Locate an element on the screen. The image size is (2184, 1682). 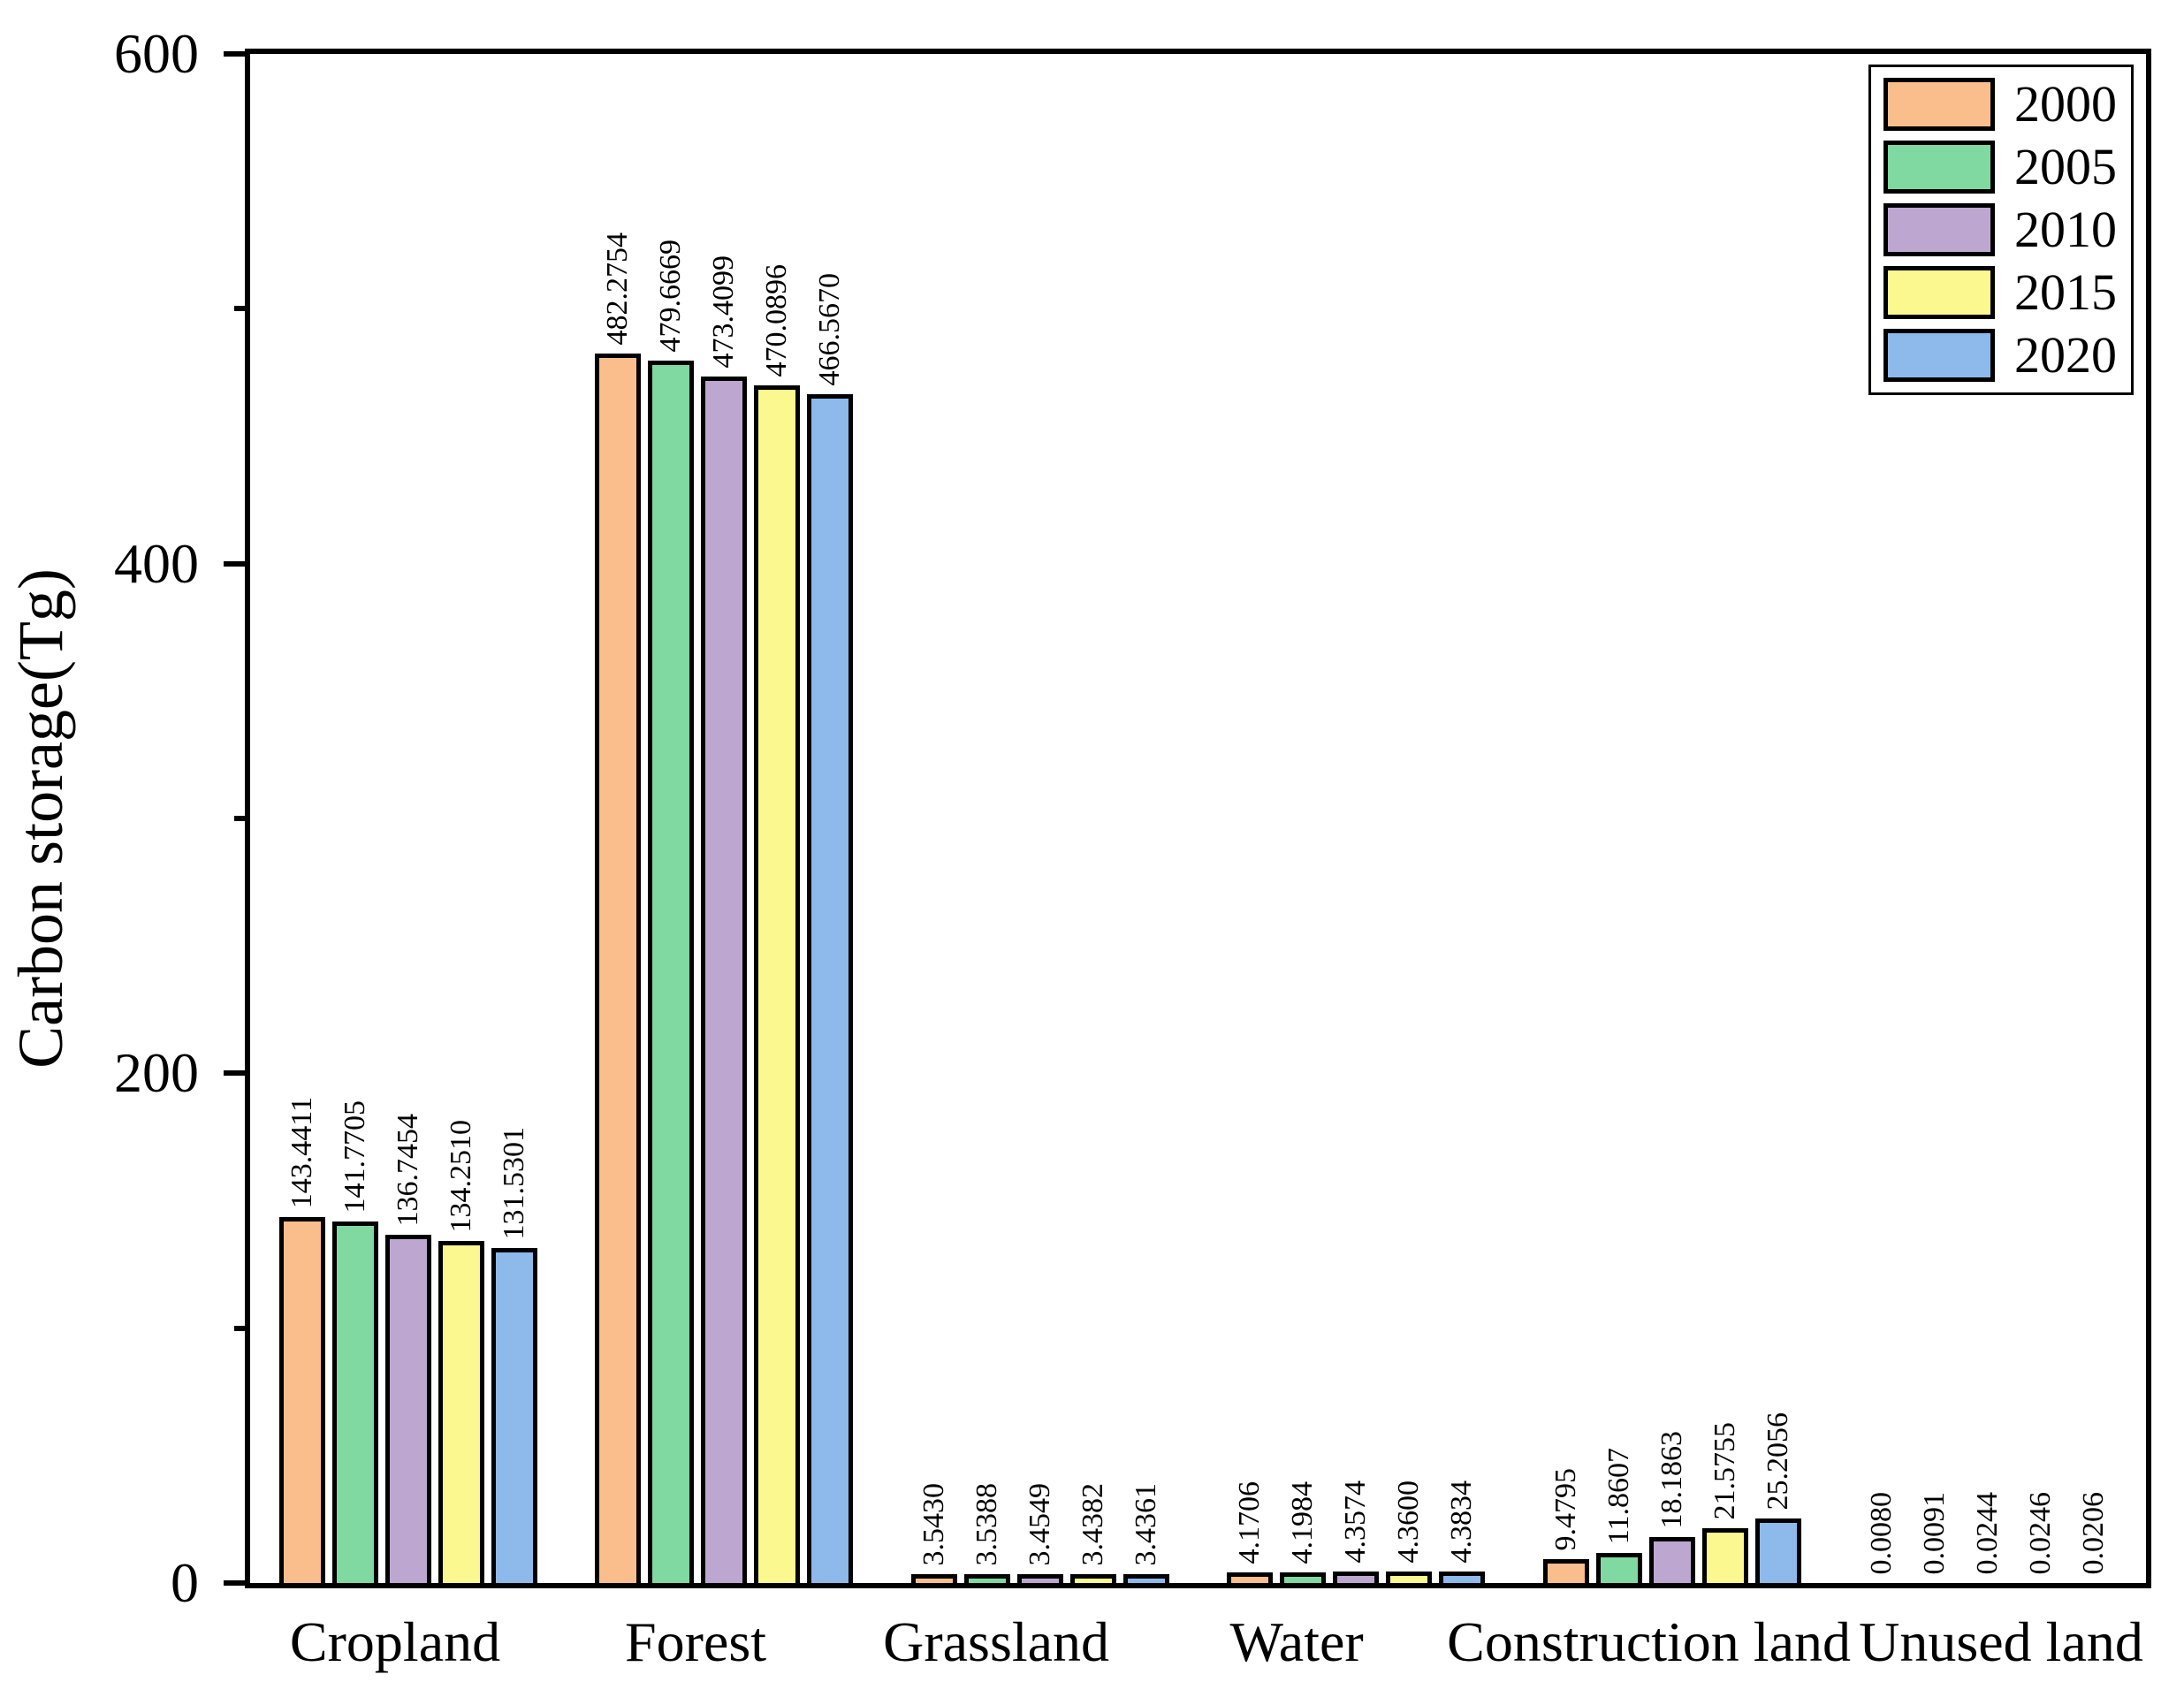
bar-cell: 0.0091 is located at coordinates (1935, 1538).